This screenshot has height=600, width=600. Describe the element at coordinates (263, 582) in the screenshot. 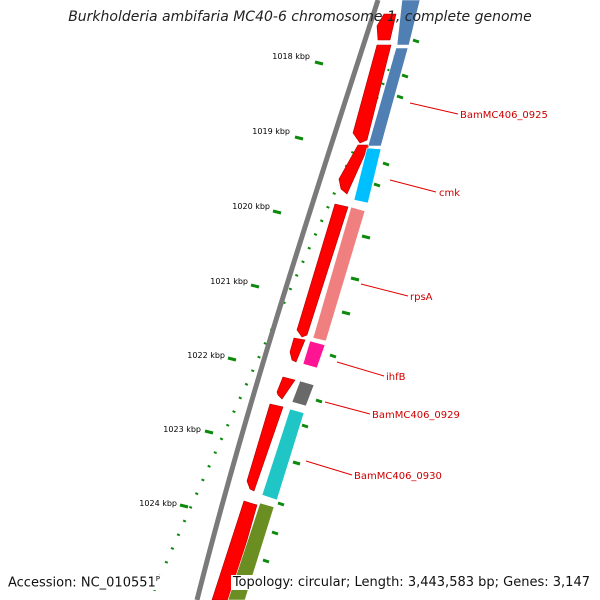

I see `topology-label: Topology:` at that location.